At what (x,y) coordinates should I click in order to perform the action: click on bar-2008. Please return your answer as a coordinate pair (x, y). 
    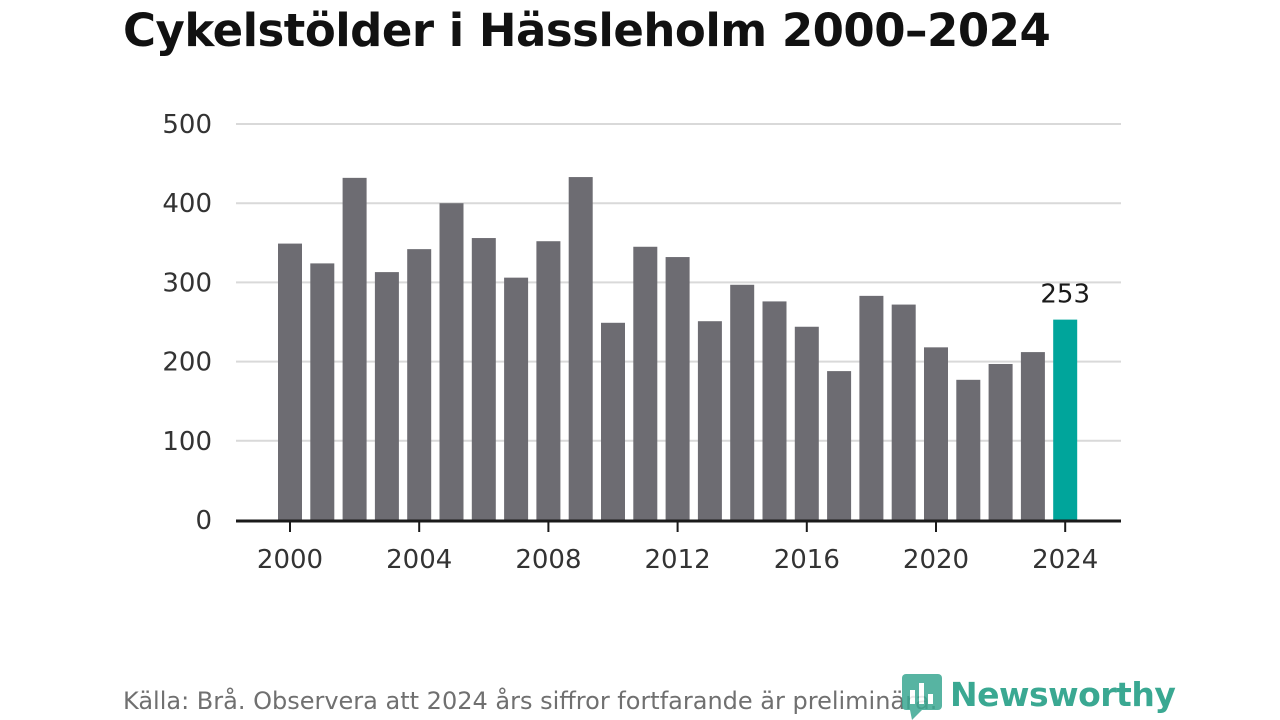
    Looking at the image, I should click on (548, 380).